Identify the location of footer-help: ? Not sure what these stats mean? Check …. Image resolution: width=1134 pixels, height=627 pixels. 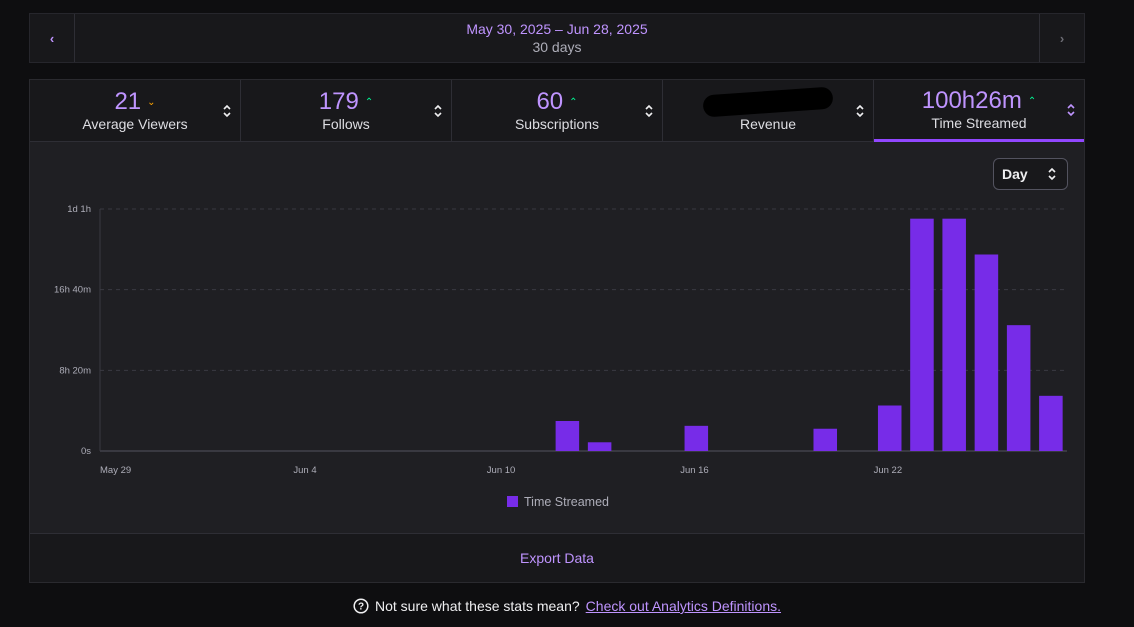
(567, 606).